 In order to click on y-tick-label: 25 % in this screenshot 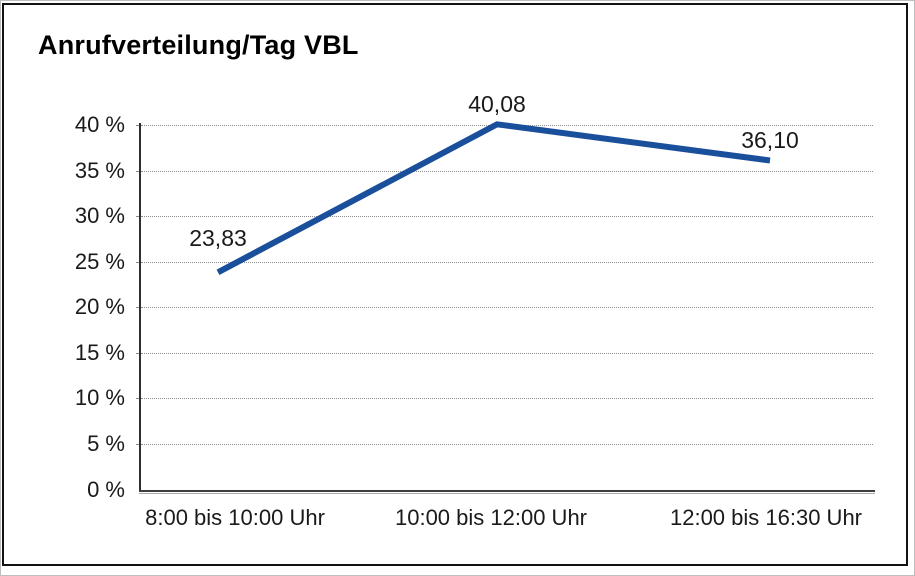, I will do `click(99, 261)`.